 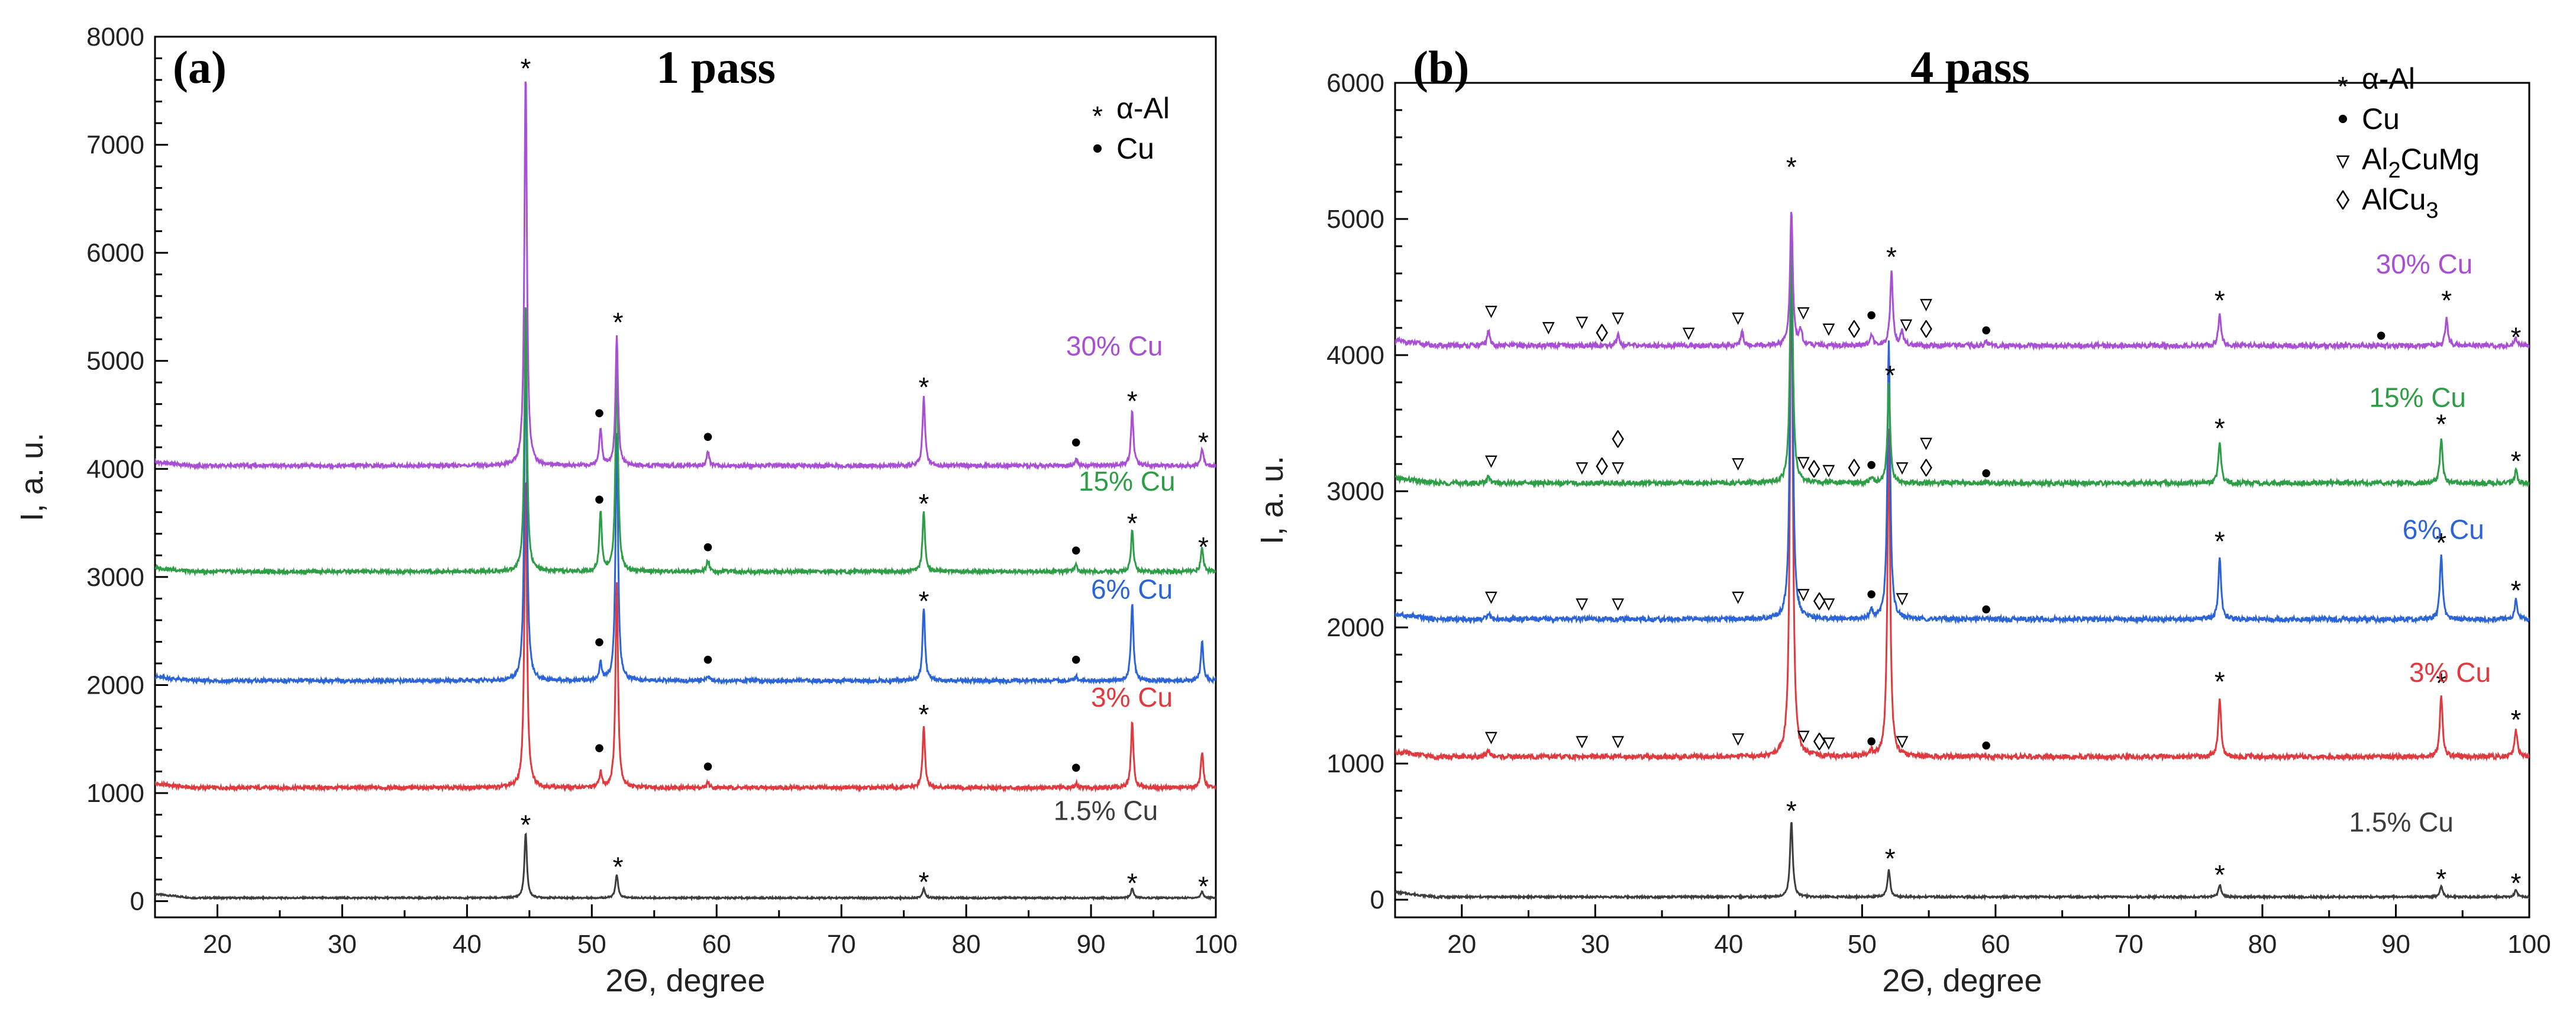 What do you see at coordinates (1355, 491) in the screenshot?
I see `y-tick-label: 3000` at bounding box center [1355, 491].